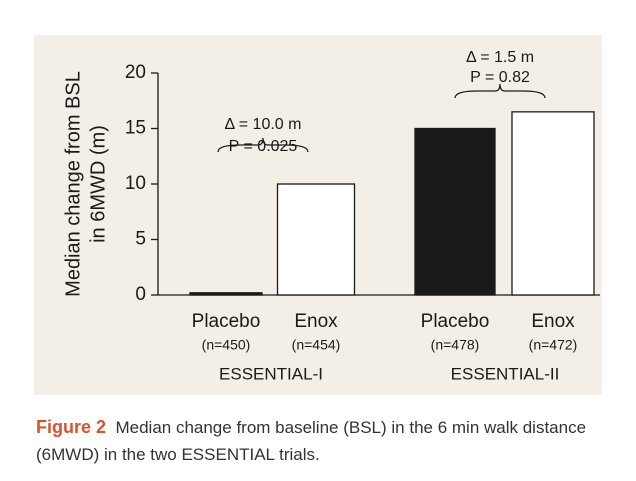  Describe the element at coordinates (98, 184) in the screenshot. I see `y-axis-label: in 6MWD (m)` at that location.